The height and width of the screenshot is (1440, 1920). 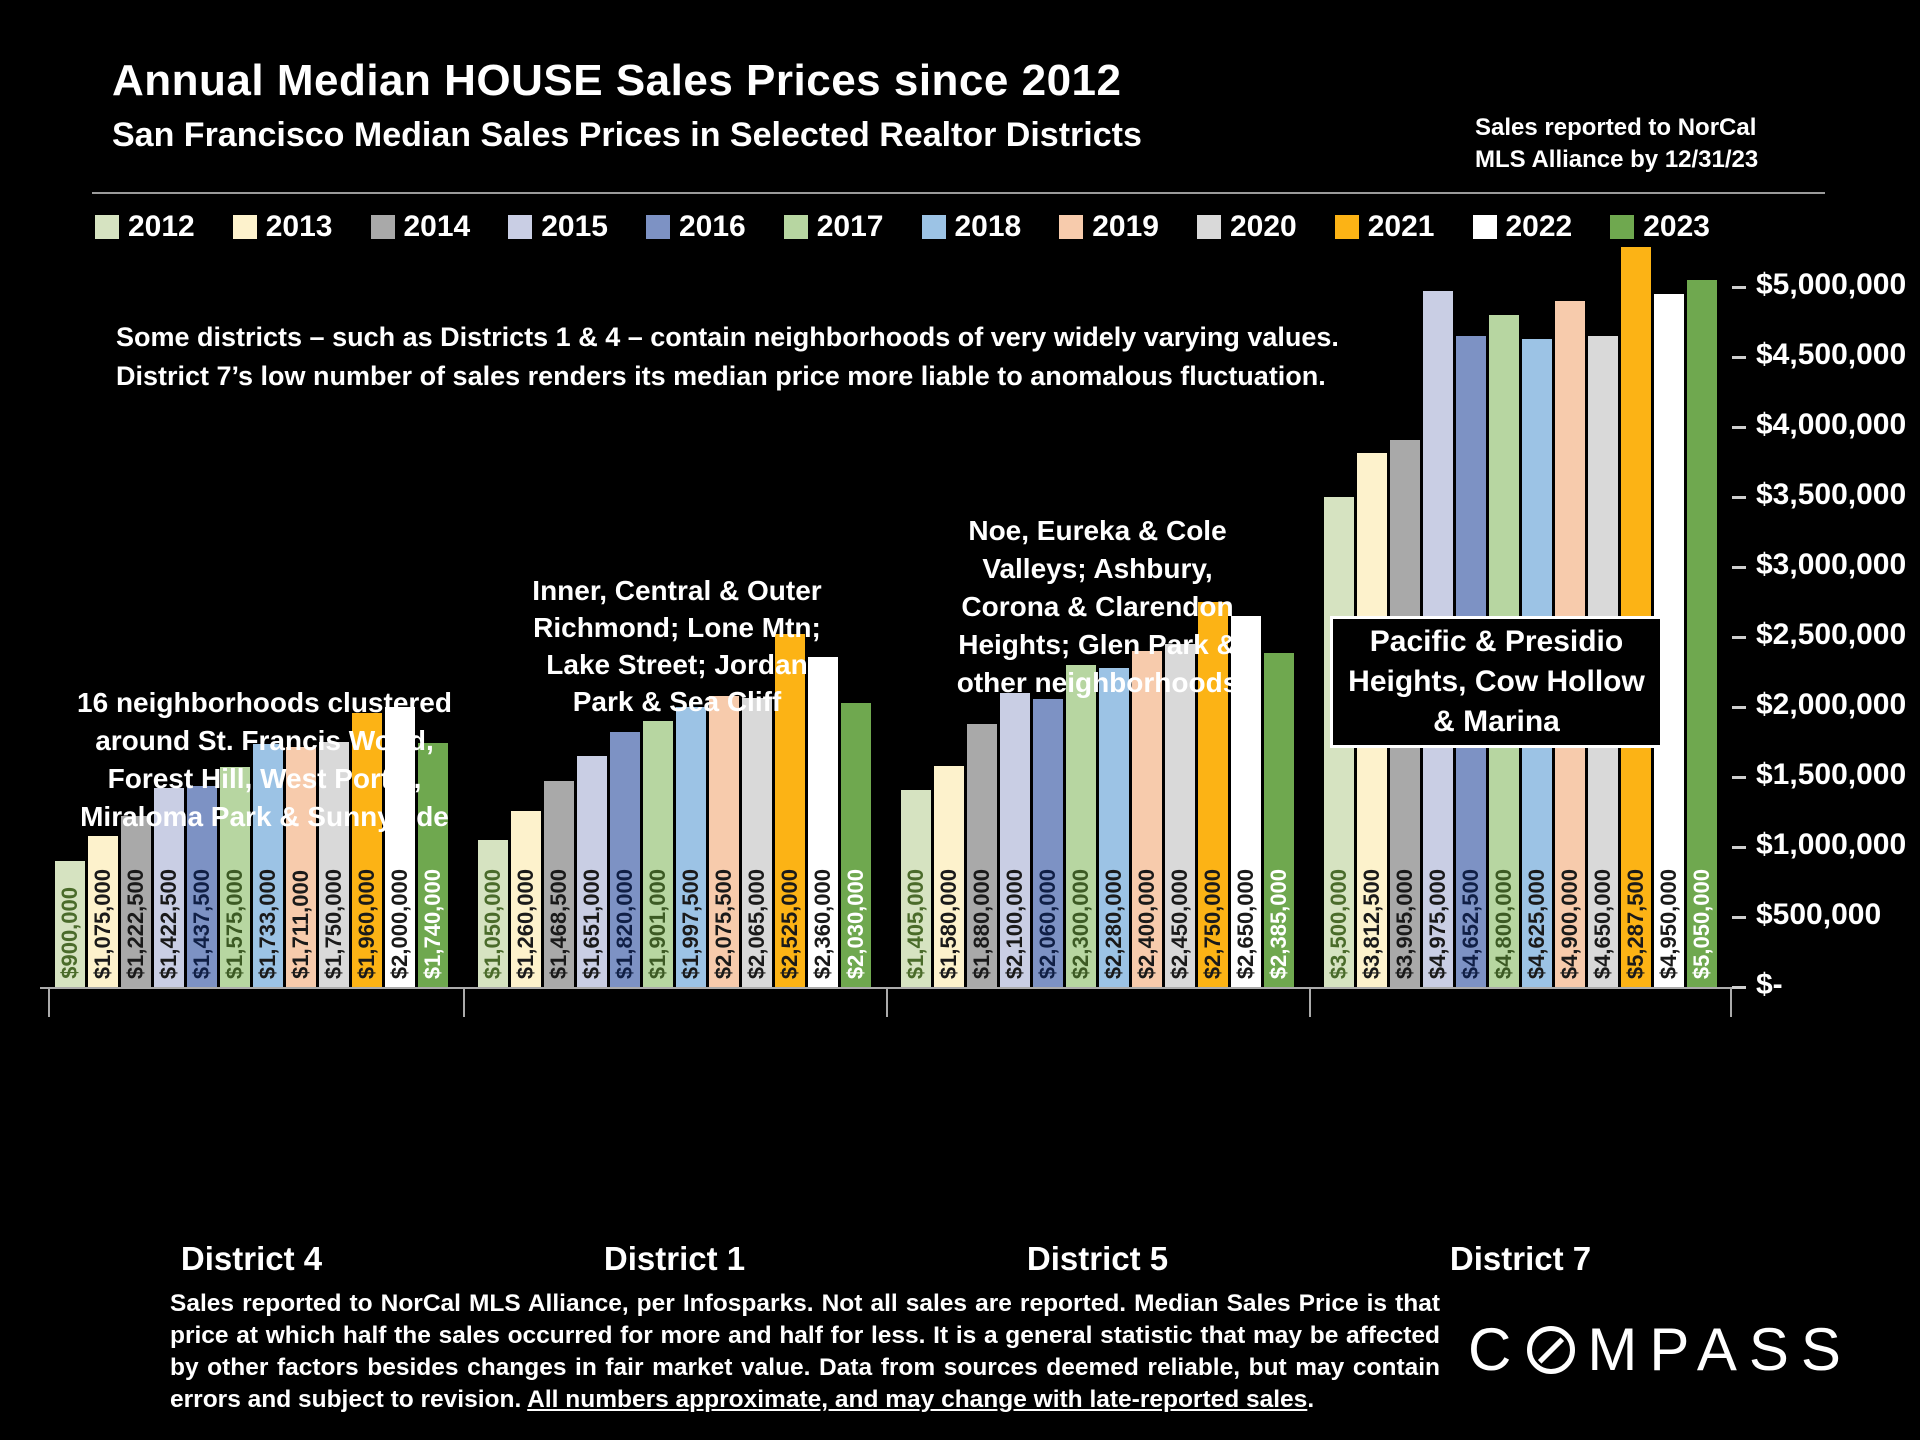 What do you see at coordinates (888, 988) in the screenshot?
I see `x-axis-line` at bounding box center [888, 988].